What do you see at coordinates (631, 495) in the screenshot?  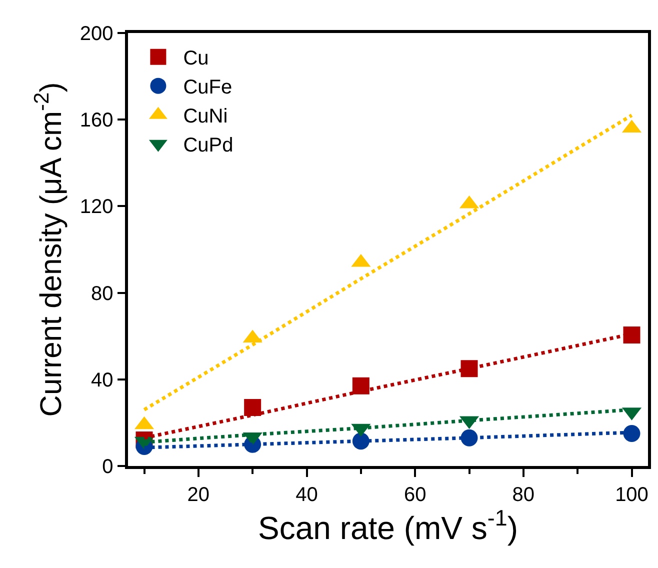 I see `x-tick-label: 100` at bounding box center [631, 495].